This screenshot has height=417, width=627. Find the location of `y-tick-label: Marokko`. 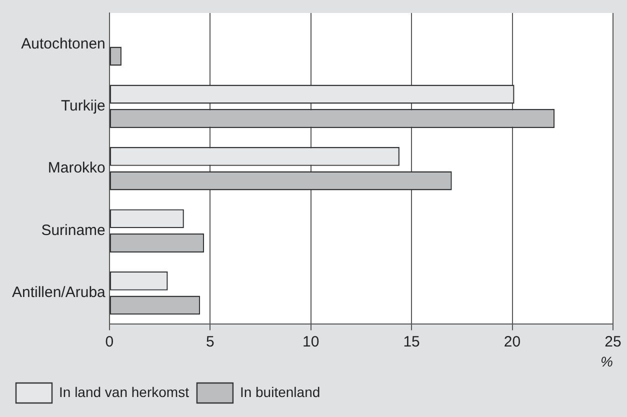

y-tick-label: Marokko is located at coordinates (77, 168).